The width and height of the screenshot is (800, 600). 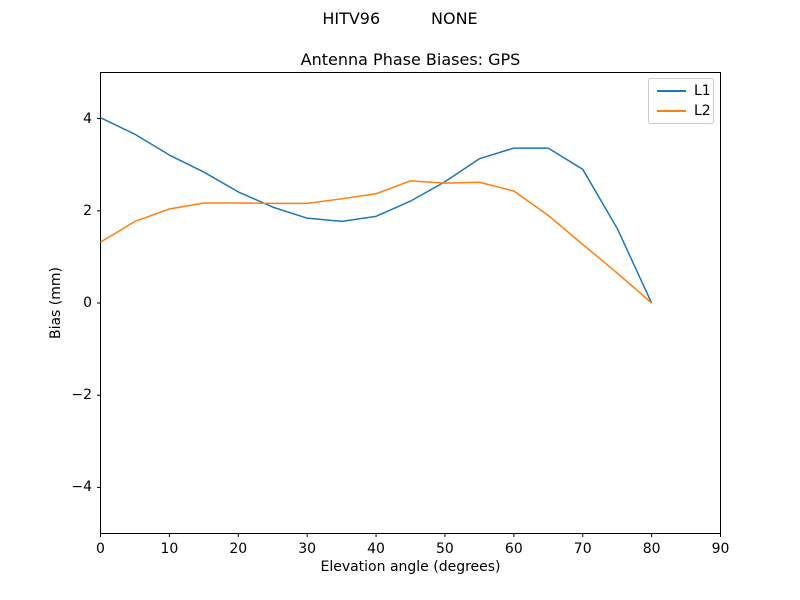 What do you see at coordinates (100, 549) in the screenshot?
I see `x-tick-label: 0` at bounding box center [100, 549].